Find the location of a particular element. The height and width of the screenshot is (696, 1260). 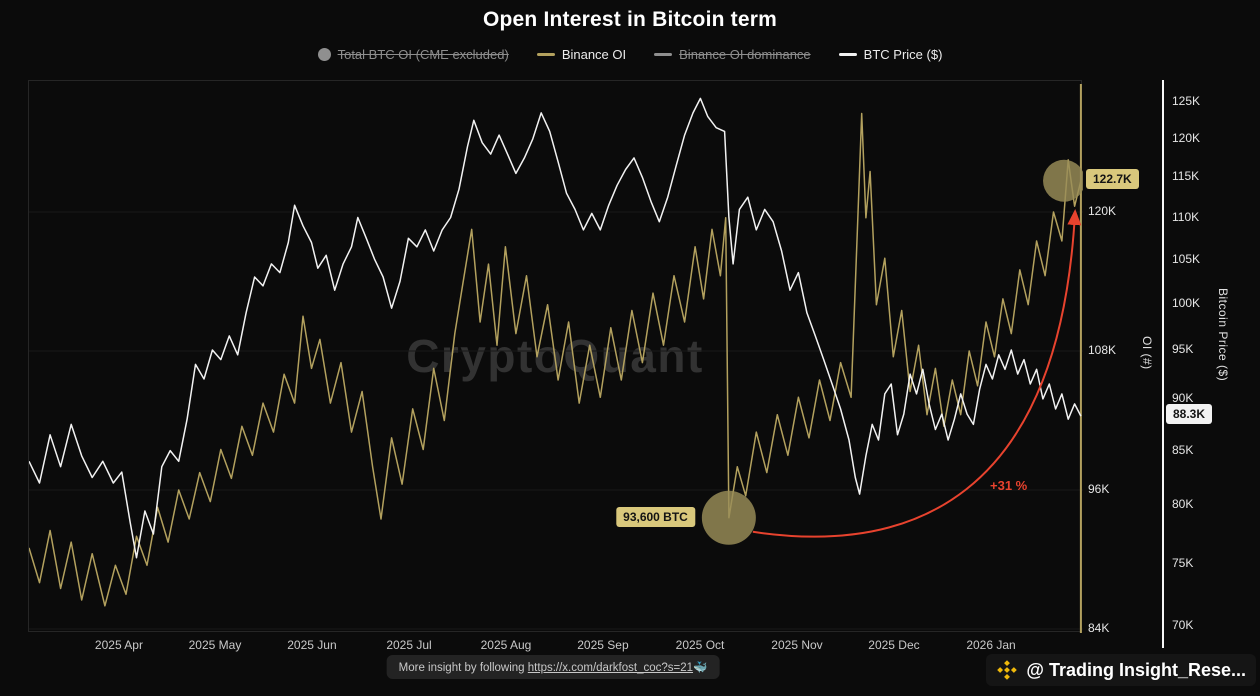

binance-logo-icon is located at coordinates (1007, 670).